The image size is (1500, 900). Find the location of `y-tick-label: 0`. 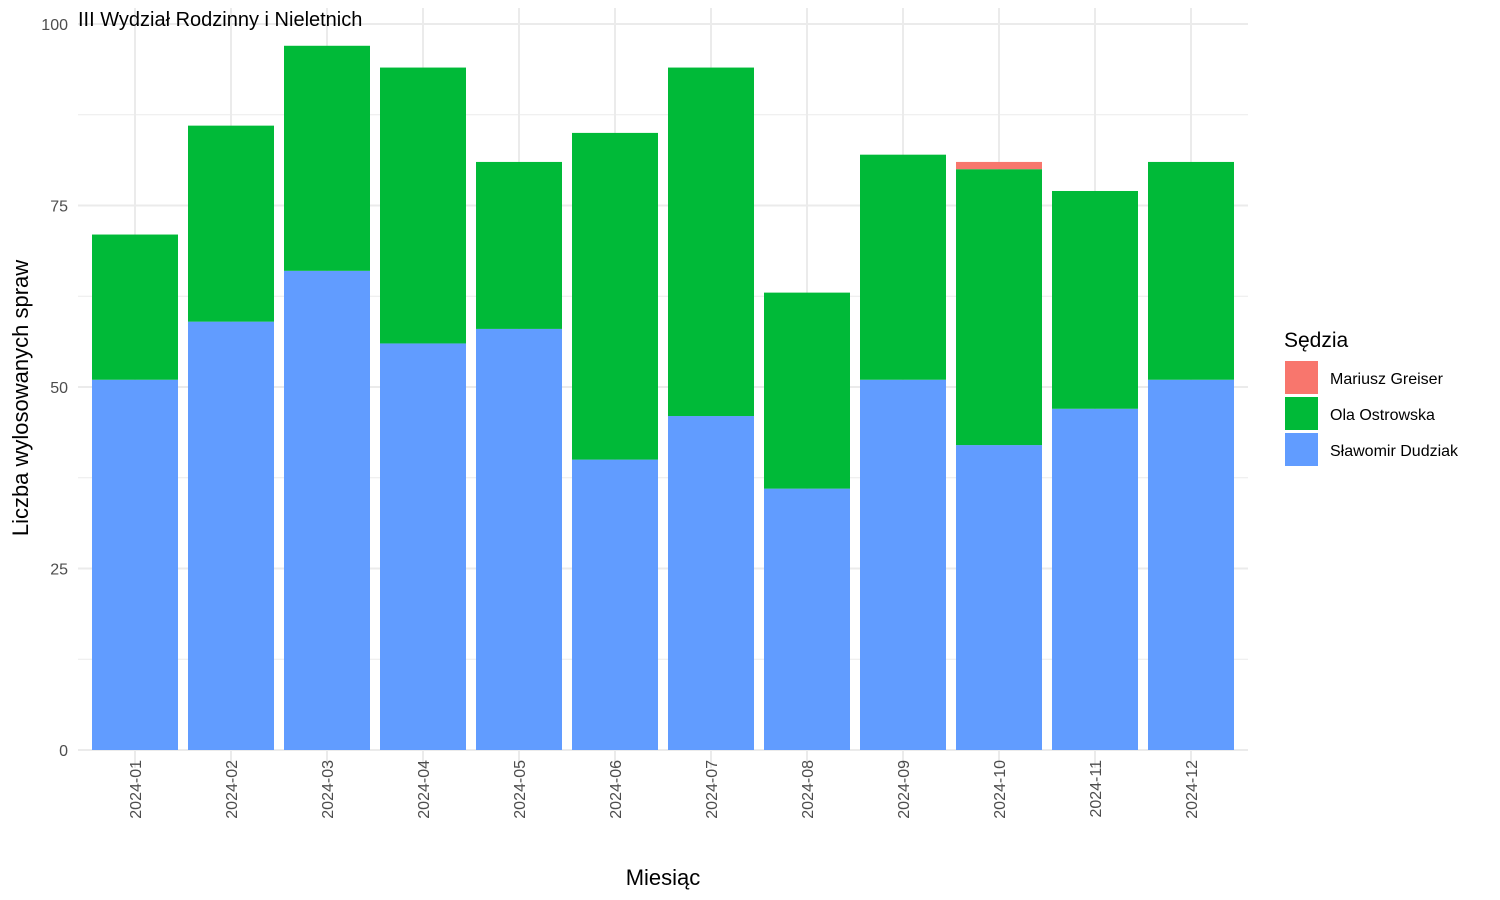

y-tick-label: 0 is located at coordinates (63, 751).